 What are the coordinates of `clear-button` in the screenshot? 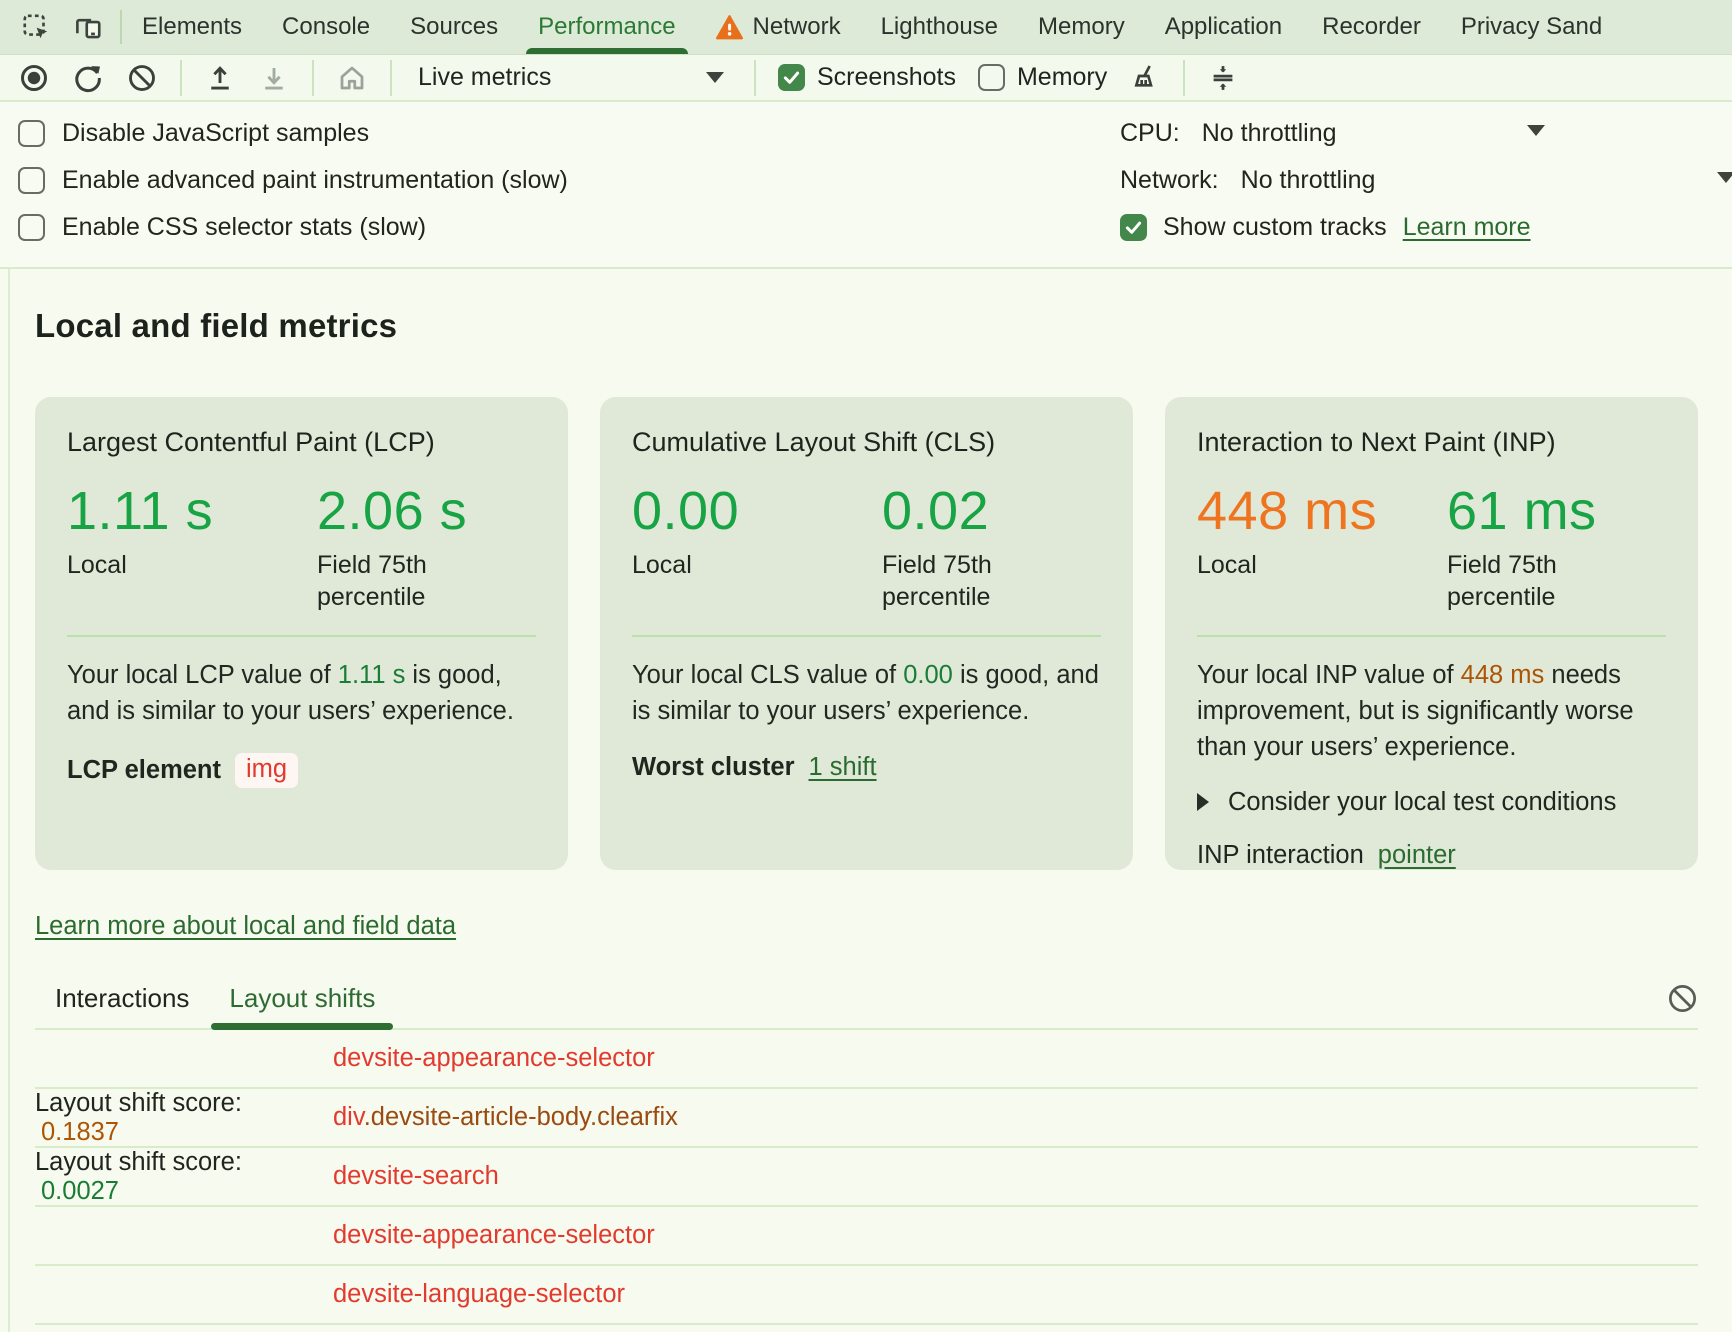 It's located at (142, 78).